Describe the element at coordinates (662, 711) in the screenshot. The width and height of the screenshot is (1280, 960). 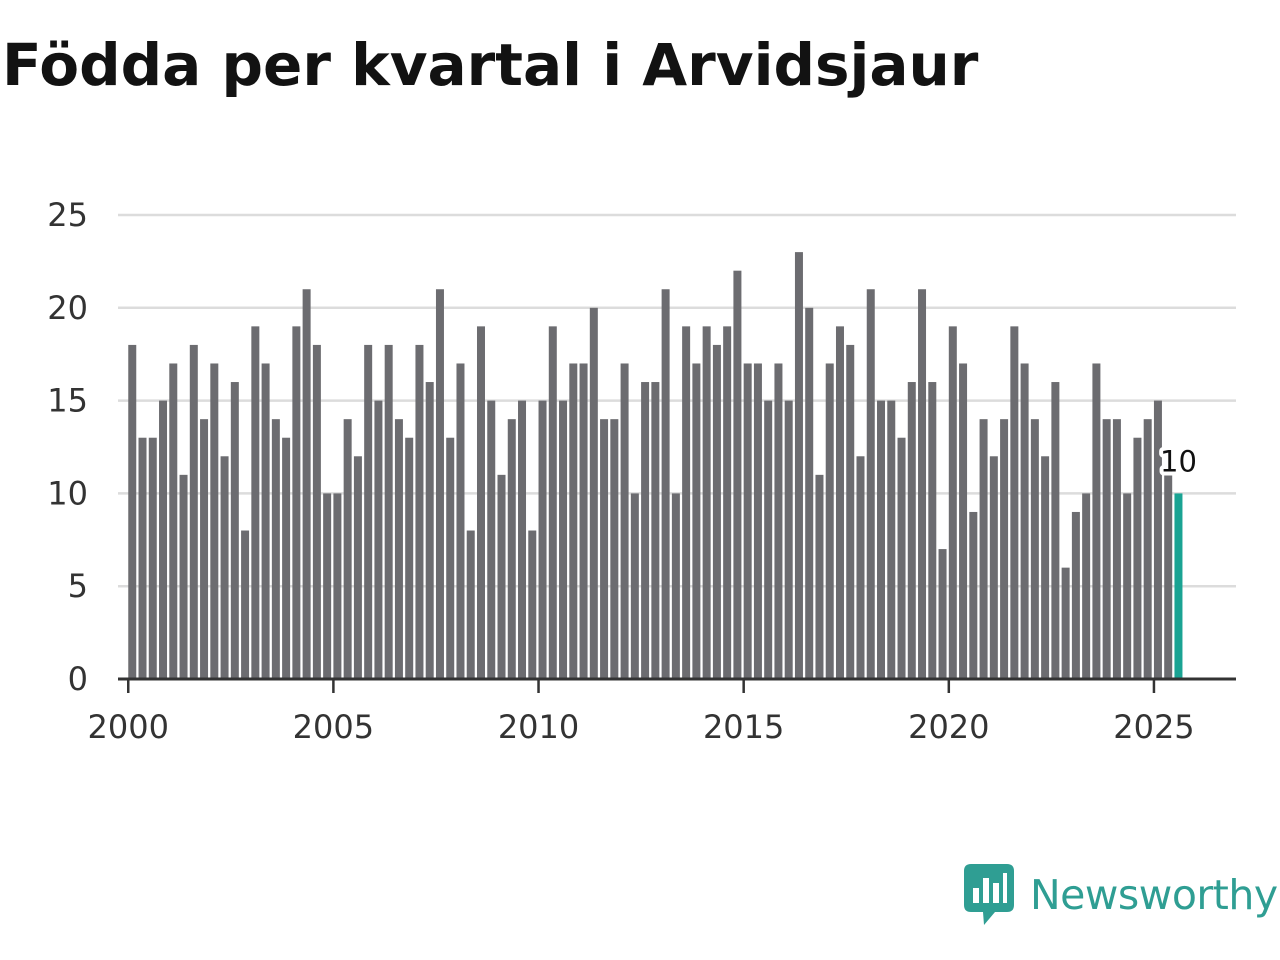
I see `x-axis: 2000 2005 2010 2015 2020 2025` at that location.